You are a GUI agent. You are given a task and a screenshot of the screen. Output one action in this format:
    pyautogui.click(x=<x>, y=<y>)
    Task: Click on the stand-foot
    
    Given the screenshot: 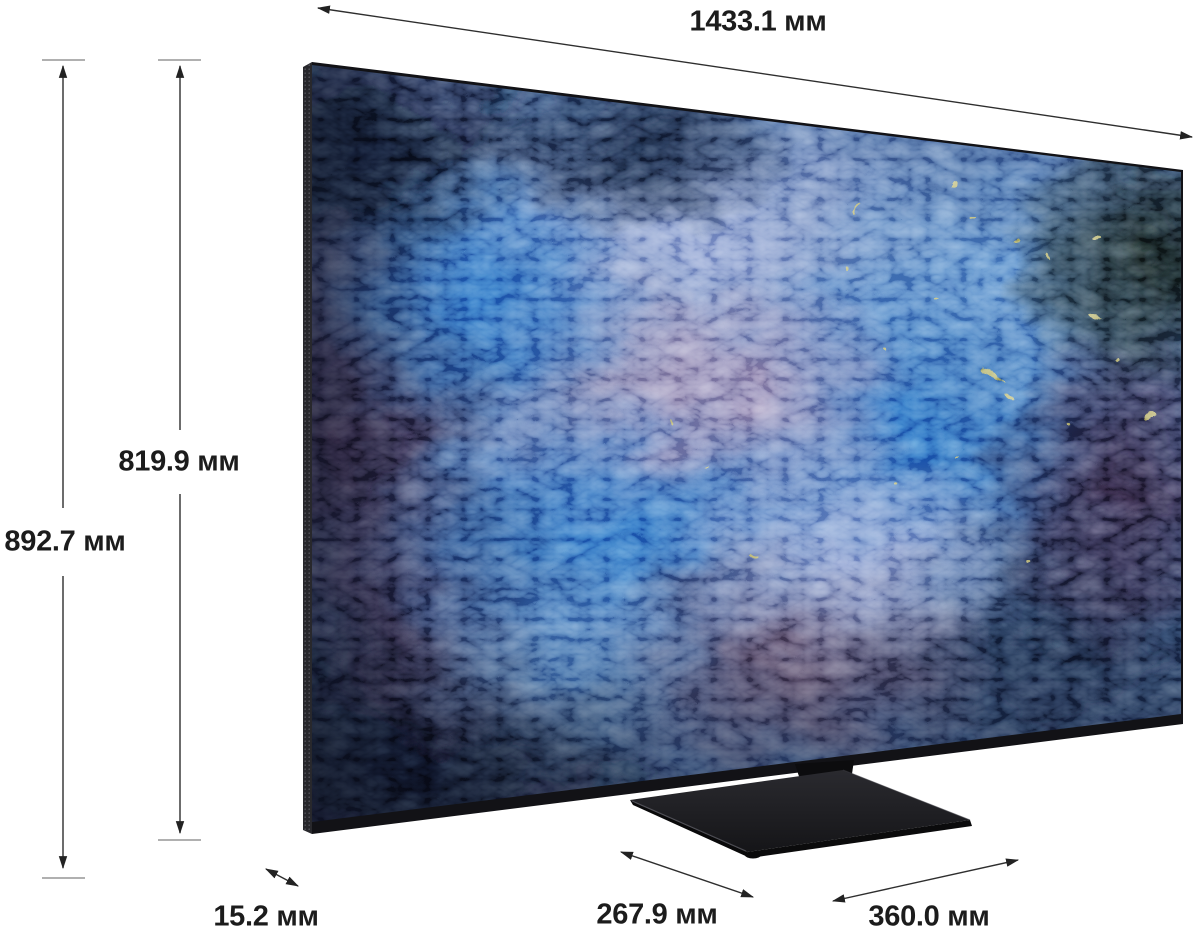 What is the action you would take?
    pyautogui.click(x=753, y=855)
    